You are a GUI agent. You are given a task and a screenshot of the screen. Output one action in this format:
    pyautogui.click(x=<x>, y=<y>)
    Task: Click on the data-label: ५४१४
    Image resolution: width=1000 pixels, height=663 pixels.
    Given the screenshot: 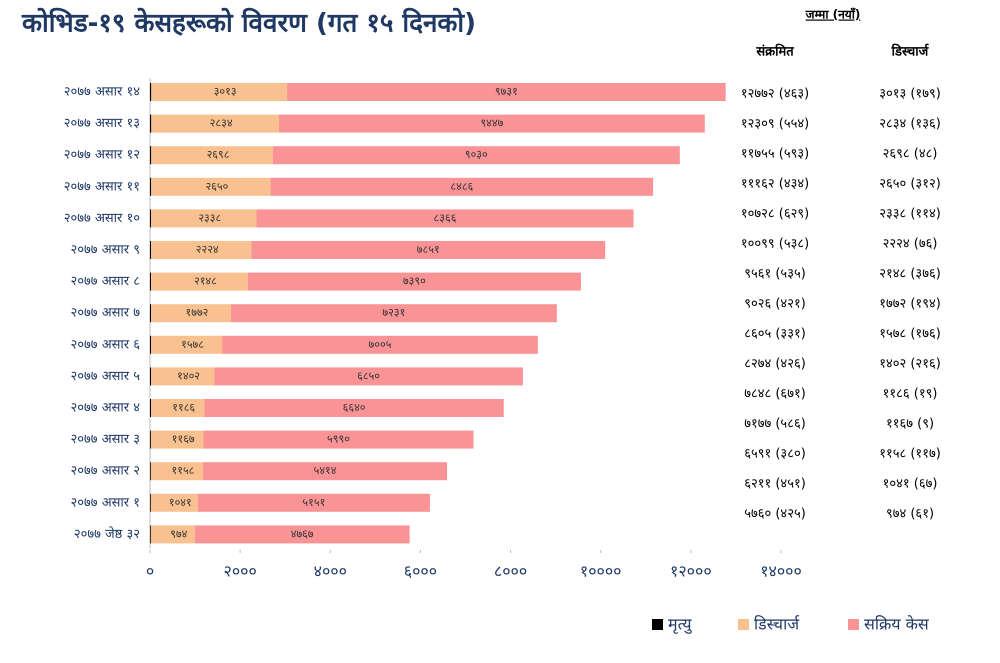 What is the action you would take?
    pyautogui.click(x=325, y=470)
    